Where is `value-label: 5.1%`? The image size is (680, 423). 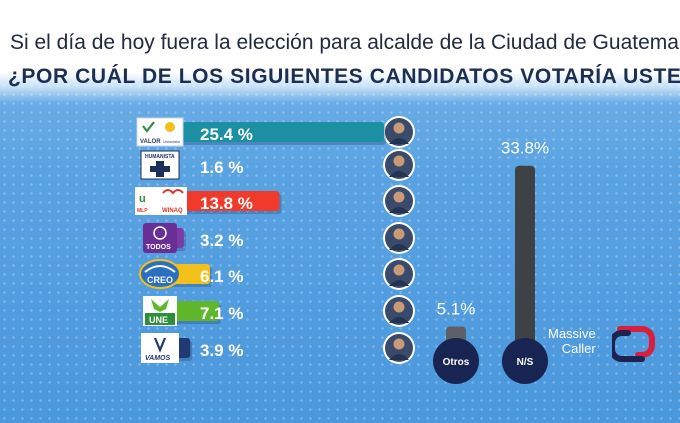 value-label: 5.1% is located at coordinates (456, 308).